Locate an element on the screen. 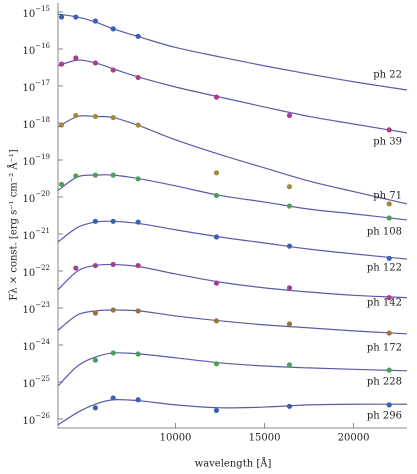 The width and height of the screenshot is (417, 474). y-tick-label: 10−23 is located at coordinates (36, 308).